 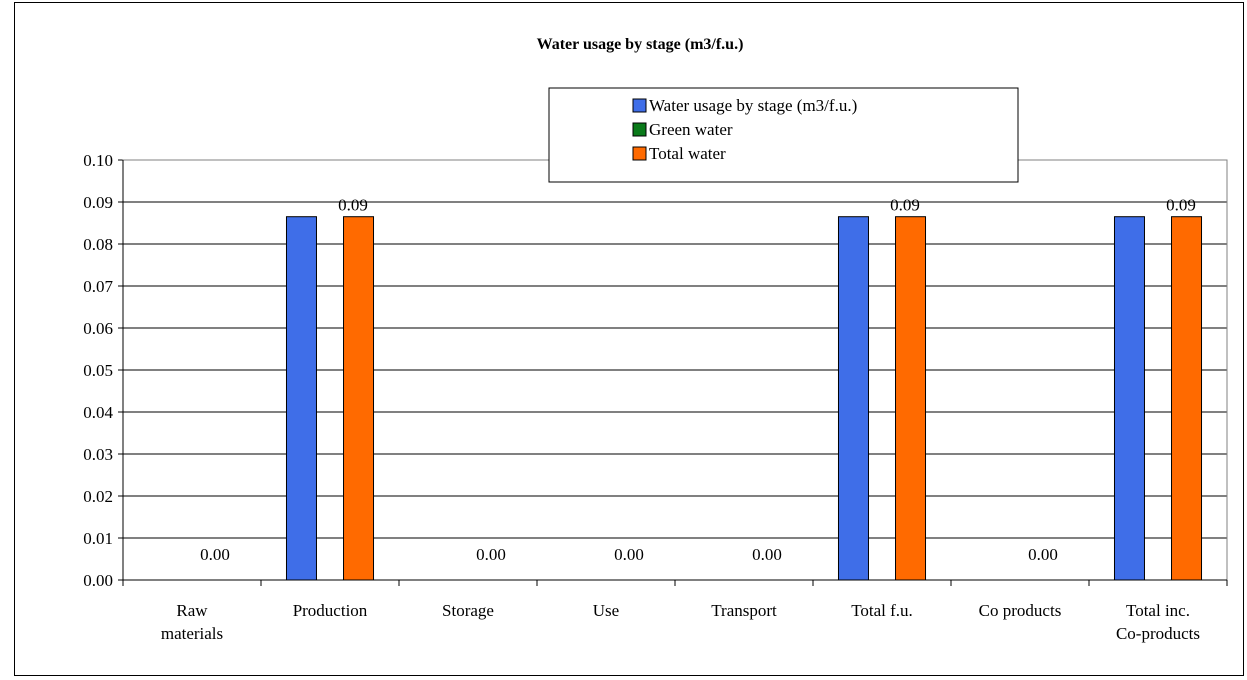 What do you see at coordinates (1158, 633) in the screenshot?
I see `x-category-label: Co-products` at bounding box center [1158, 633].